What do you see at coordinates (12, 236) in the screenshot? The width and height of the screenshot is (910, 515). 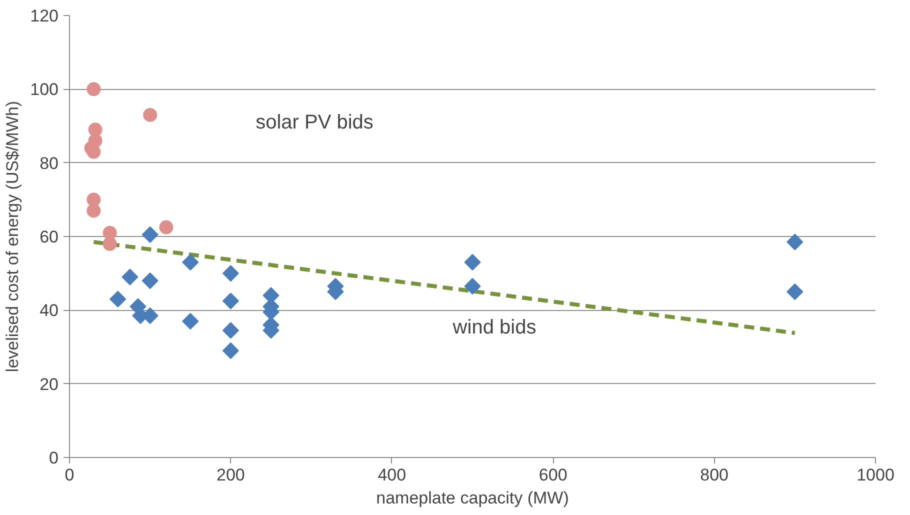 I see `y-axis-title: levelised cost of energy (US$/MWh)` at bounding box center [12, 236].